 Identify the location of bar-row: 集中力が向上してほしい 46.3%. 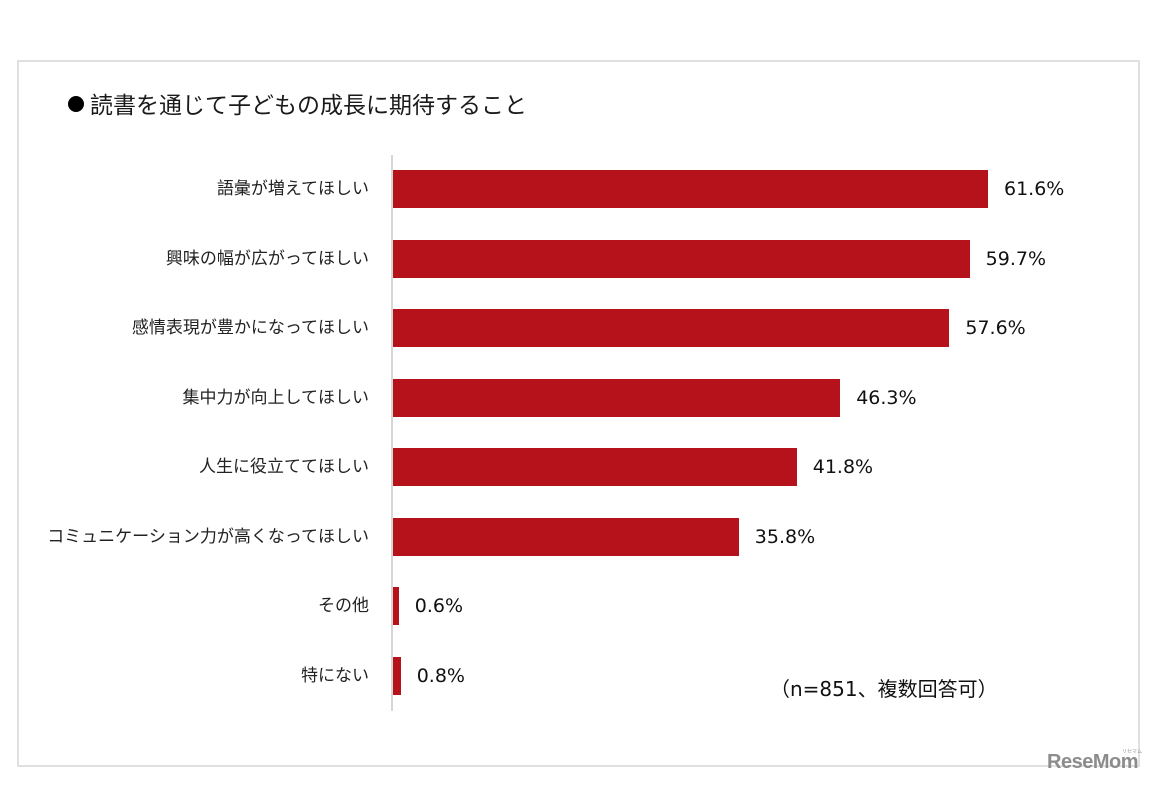
(579, 397).